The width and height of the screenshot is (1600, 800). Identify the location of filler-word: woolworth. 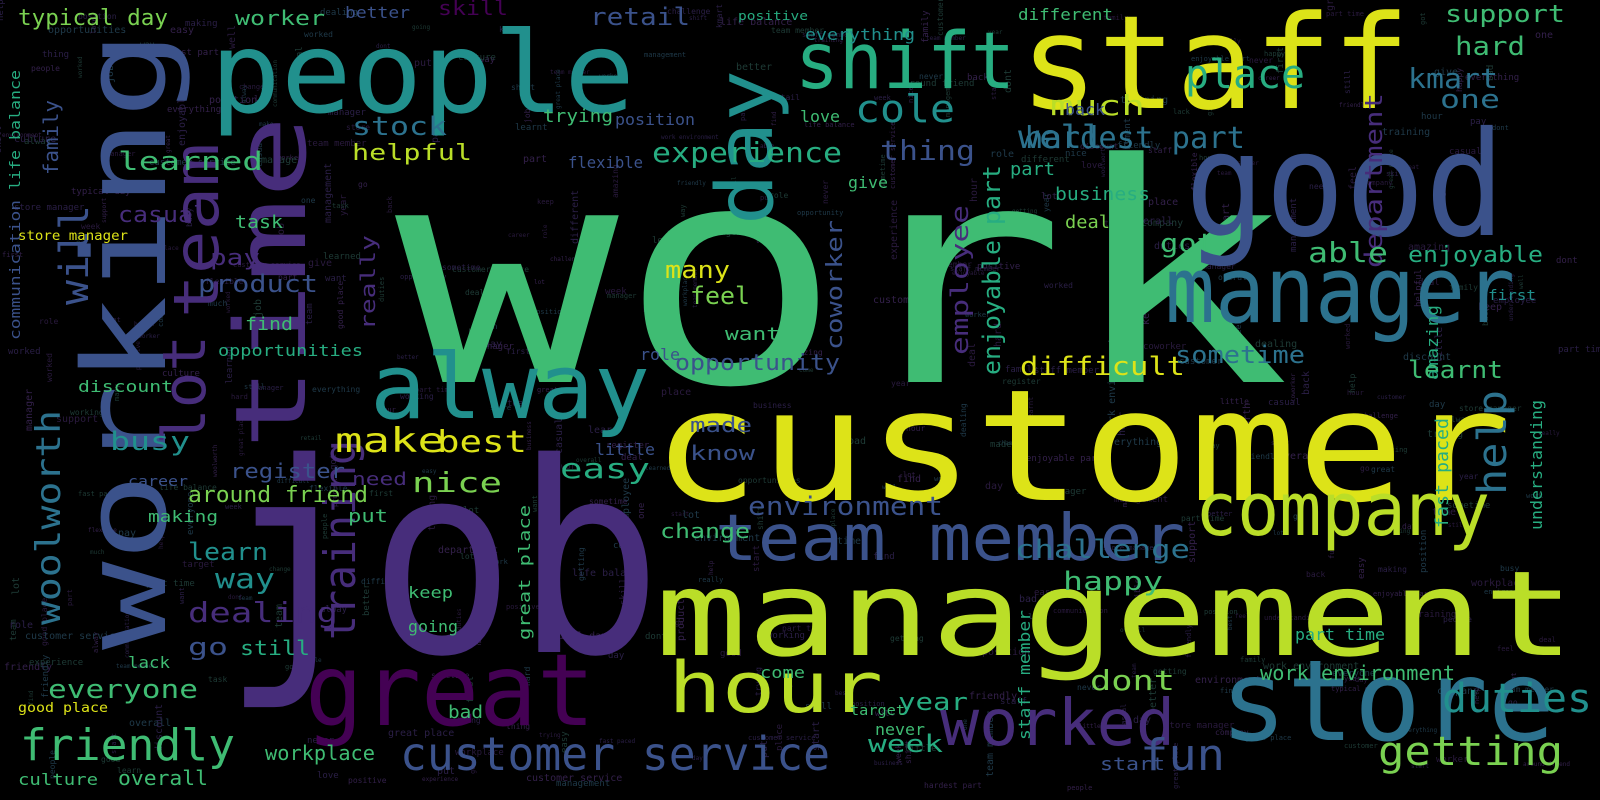
(215, 460).